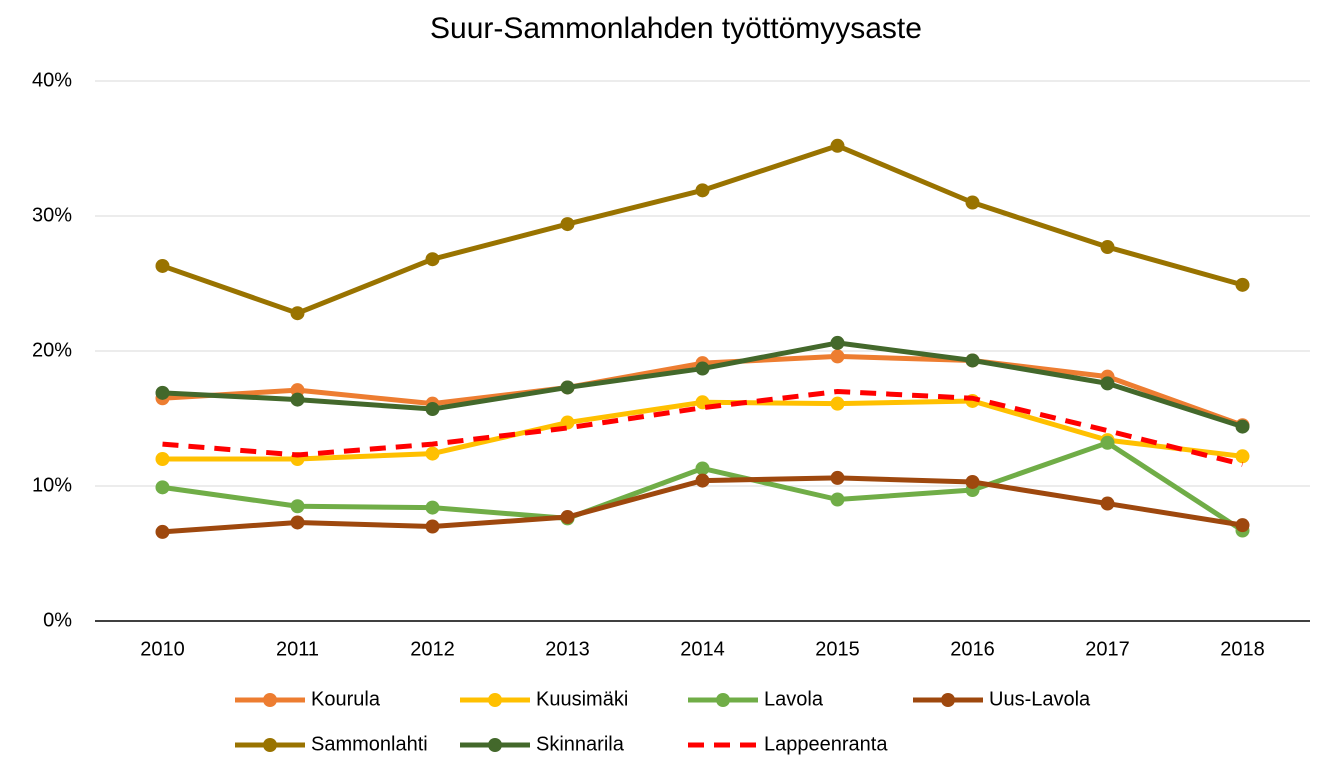 This screenshot has width=1326, height=758. Describe the element at coordinates (794, 699) in the screenshot. I see `legend-label: Lavola` at that location.